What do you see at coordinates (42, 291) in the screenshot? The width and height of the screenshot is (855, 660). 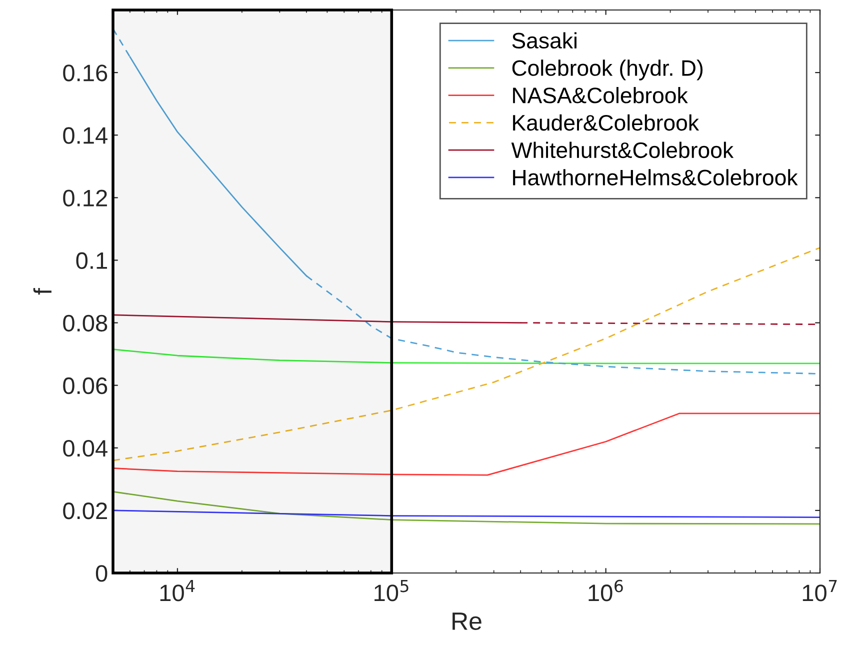 I see `y-axis-title: f` at bounding box center [42, 291].